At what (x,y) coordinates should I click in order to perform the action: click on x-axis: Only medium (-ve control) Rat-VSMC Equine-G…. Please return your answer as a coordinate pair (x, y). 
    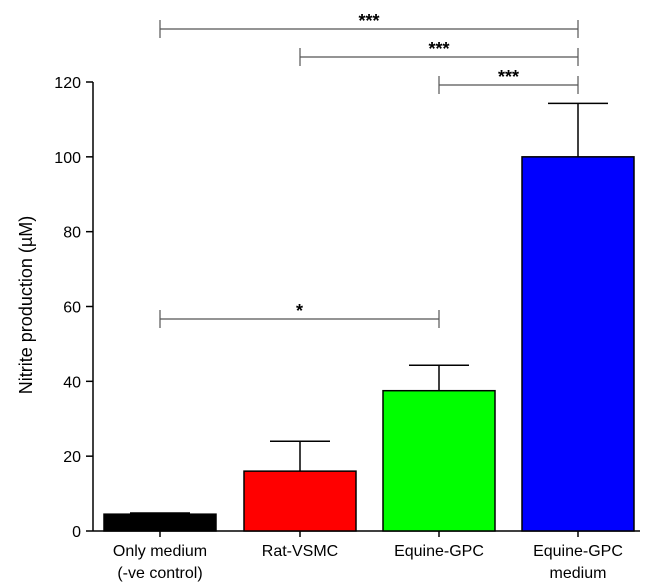
    Looking at the image, I should click on (366, 556).